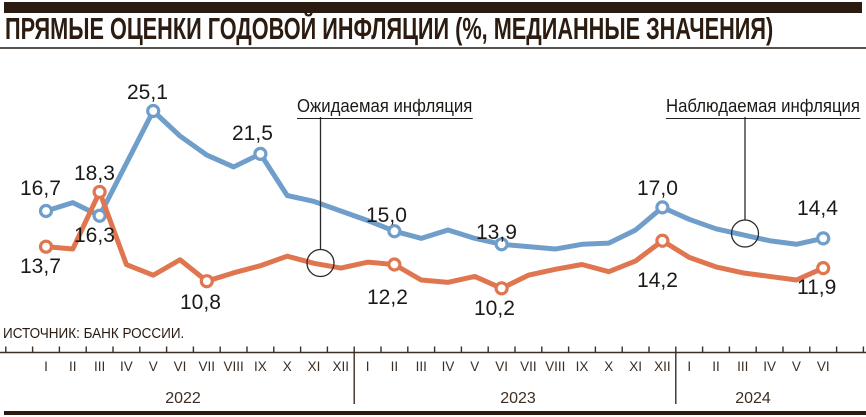  Describe the element at coordinates (433, 7) in the screenshot. I see `top-accent-bar` at that location.